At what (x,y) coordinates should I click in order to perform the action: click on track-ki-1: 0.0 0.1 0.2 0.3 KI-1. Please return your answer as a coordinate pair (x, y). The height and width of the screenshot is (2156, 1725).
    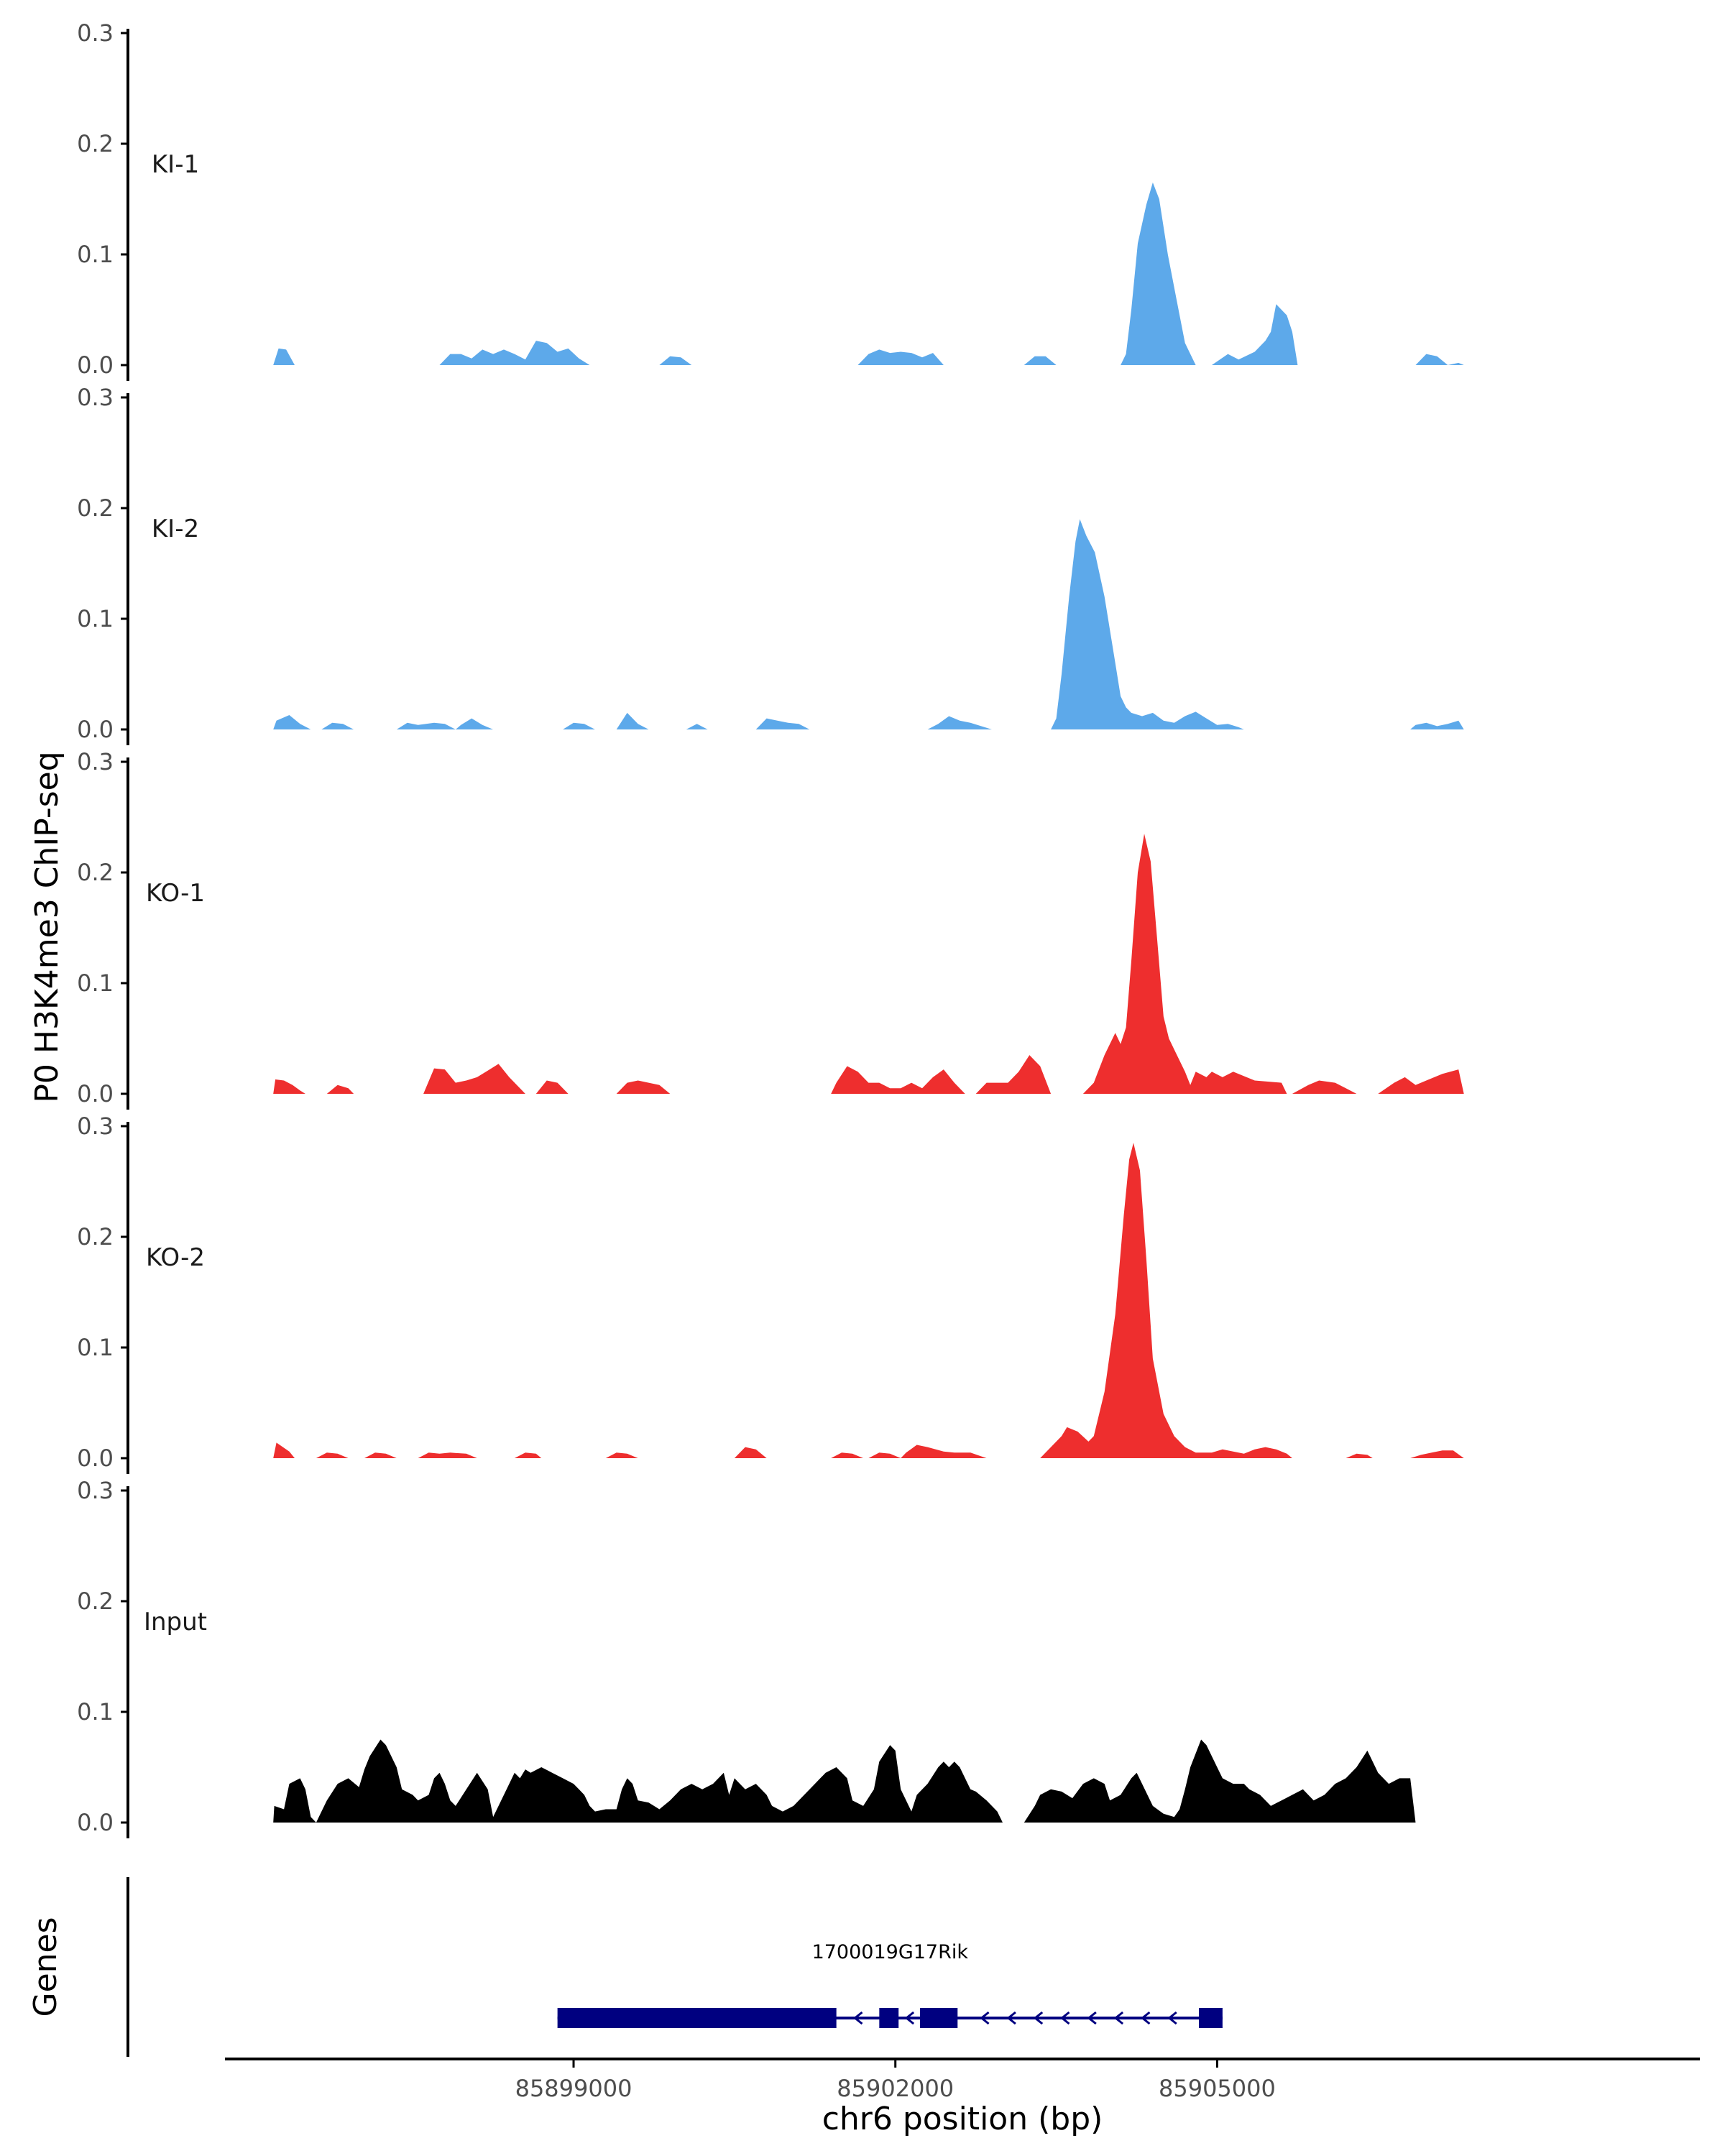
    Looking at the image, I should click on (770, 200).